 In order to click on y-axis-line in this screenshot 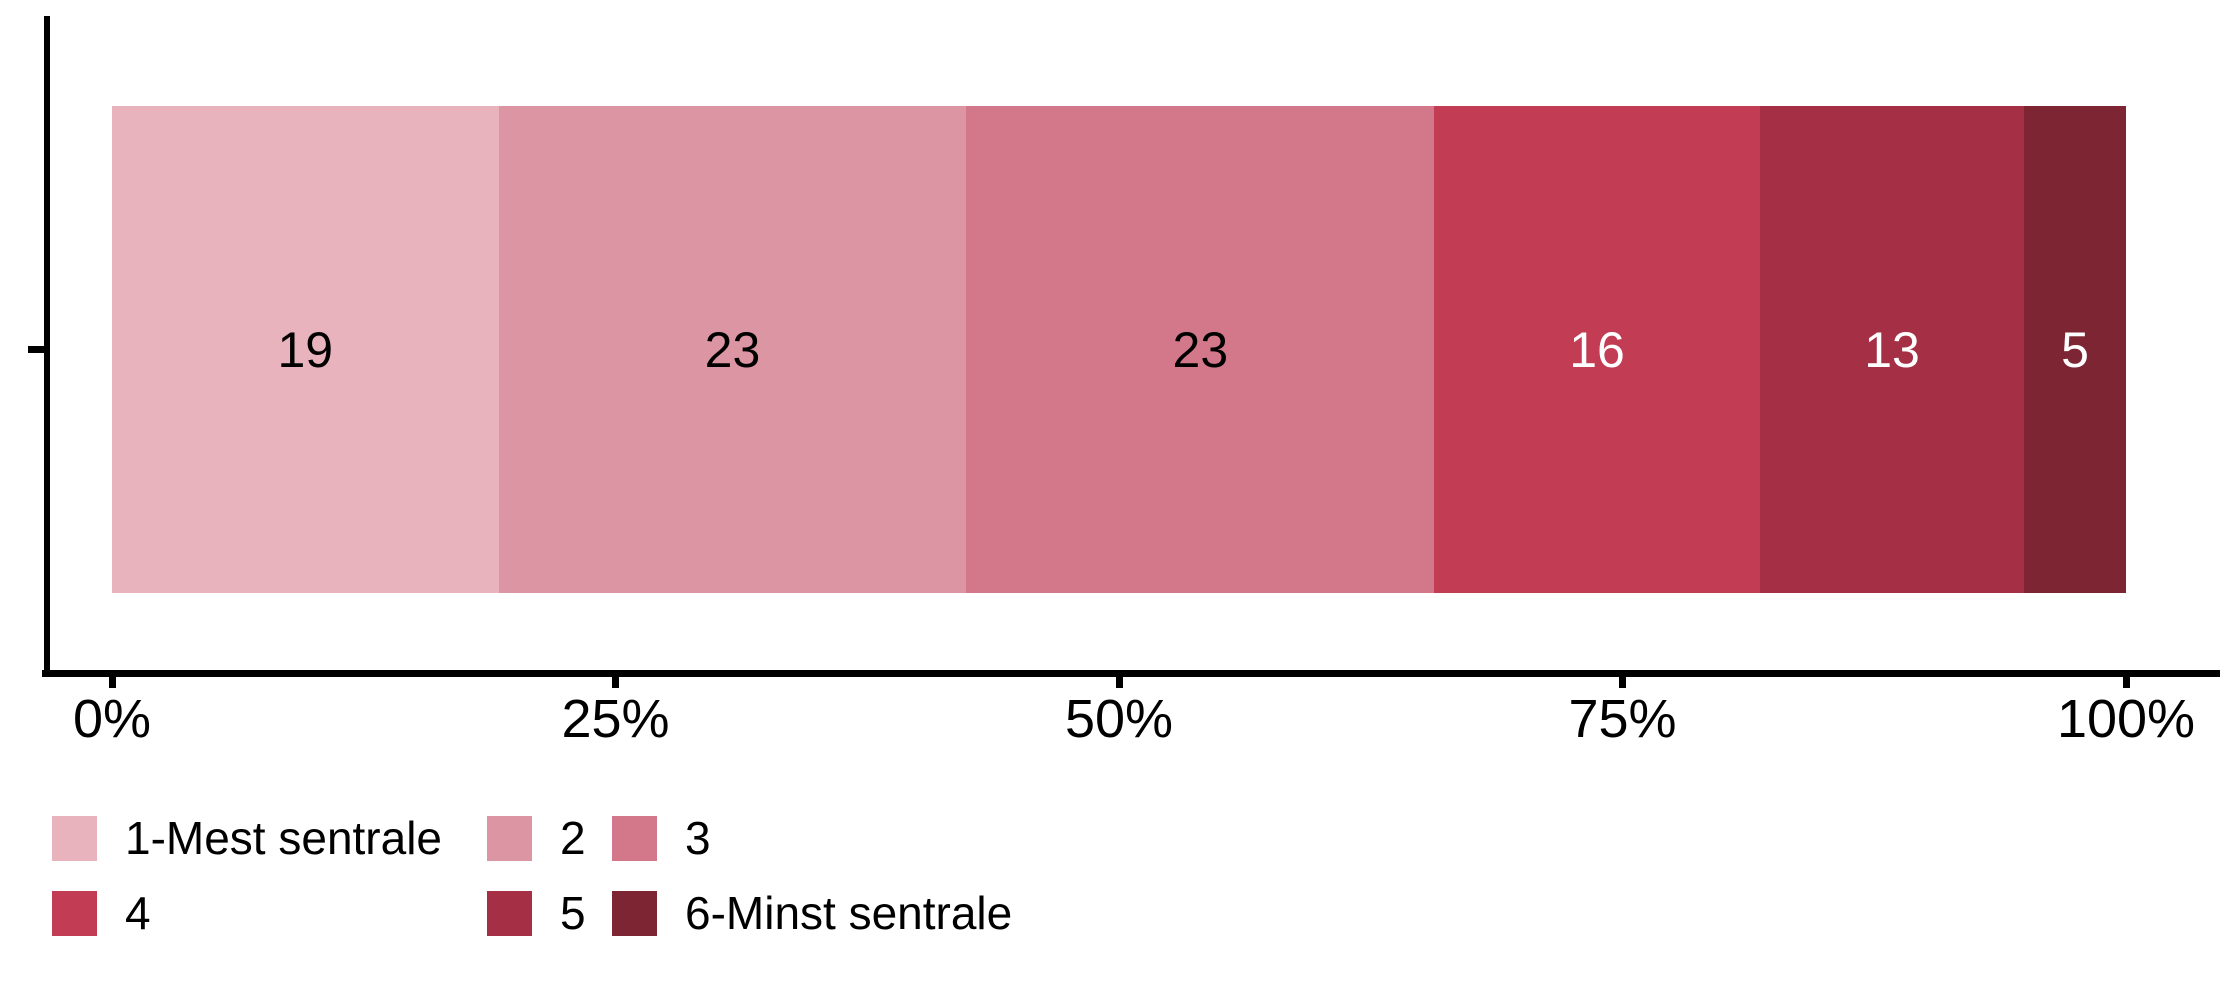, I will do `click(47, 346)`.